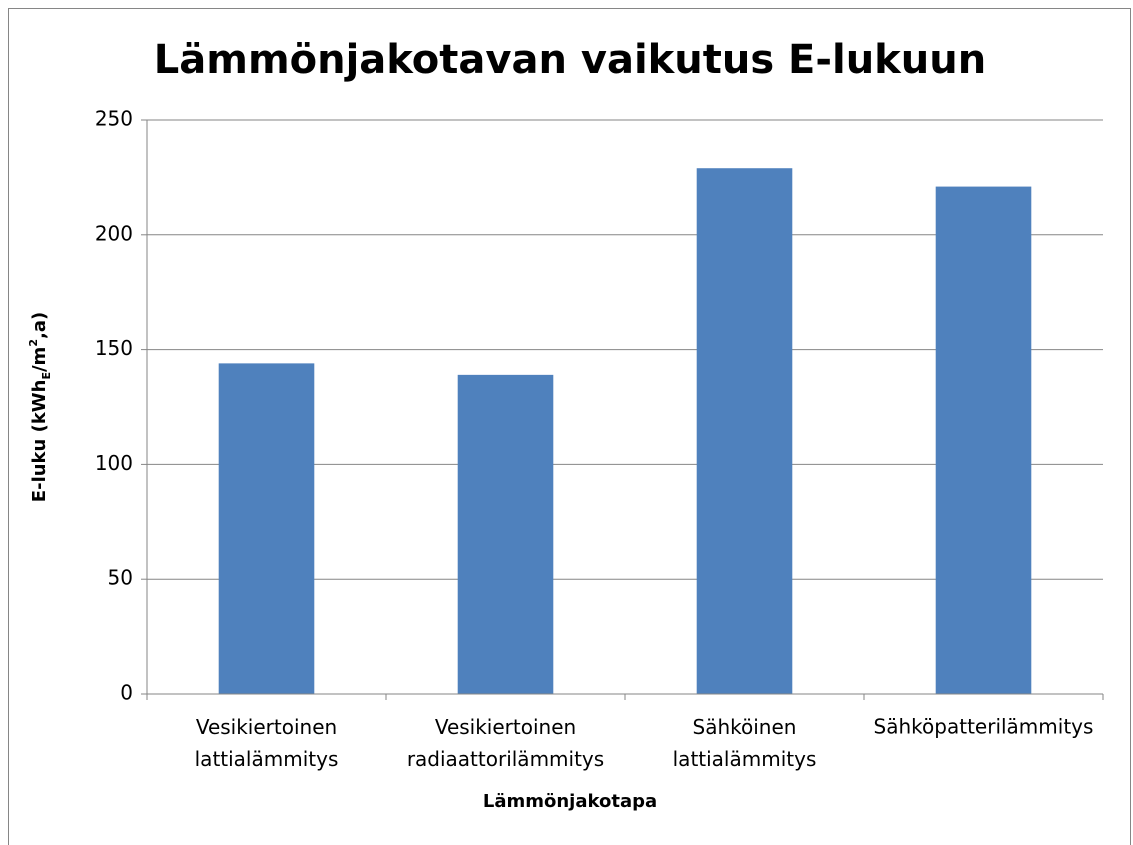 The image size is (1133, 845). What do you see at coordinates (570, 801) in the screenshot?
I see `x-axis-title: Lämmönjakotapa` at bounding box center [570, 801].